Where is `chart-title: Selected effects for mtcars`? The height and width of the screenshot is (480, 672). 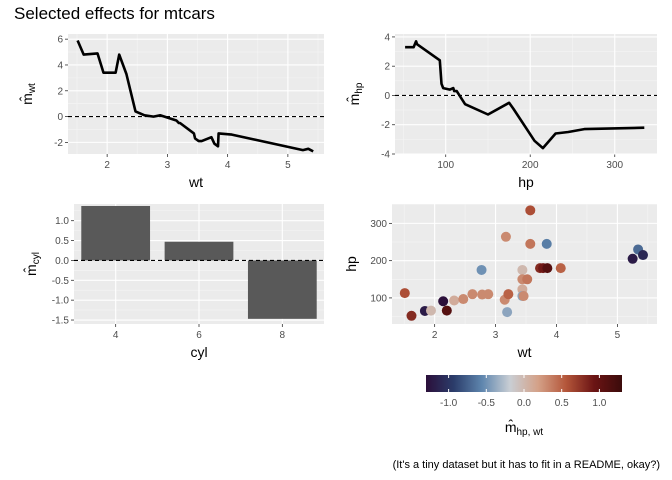
chart-title: Selected effects for mtcars is located at coordinates (114, 13).